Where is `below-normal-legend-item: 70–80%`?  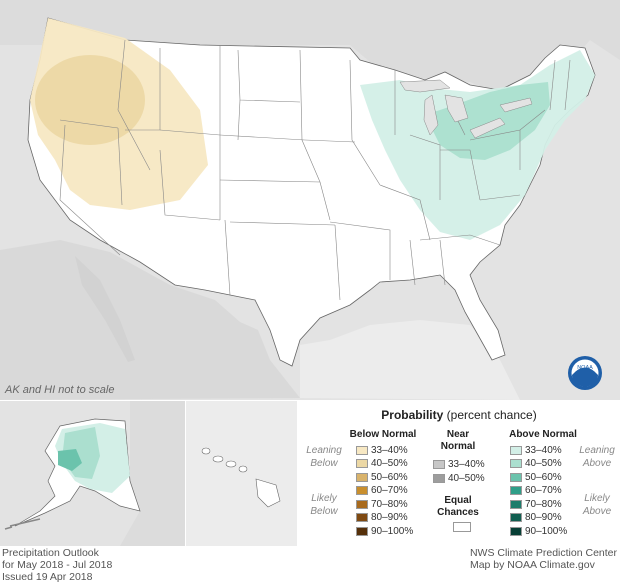 below-normal-legend-item: 70–80% is located at coordinates (382, 504).